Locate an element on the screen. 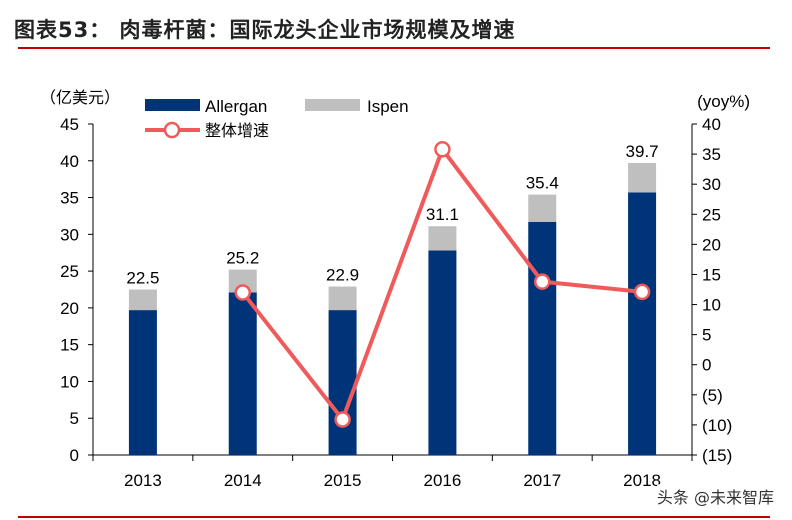 This screenshot has height=520, width=792. left-tick-label: 5 is located at coordinates (74, 418).